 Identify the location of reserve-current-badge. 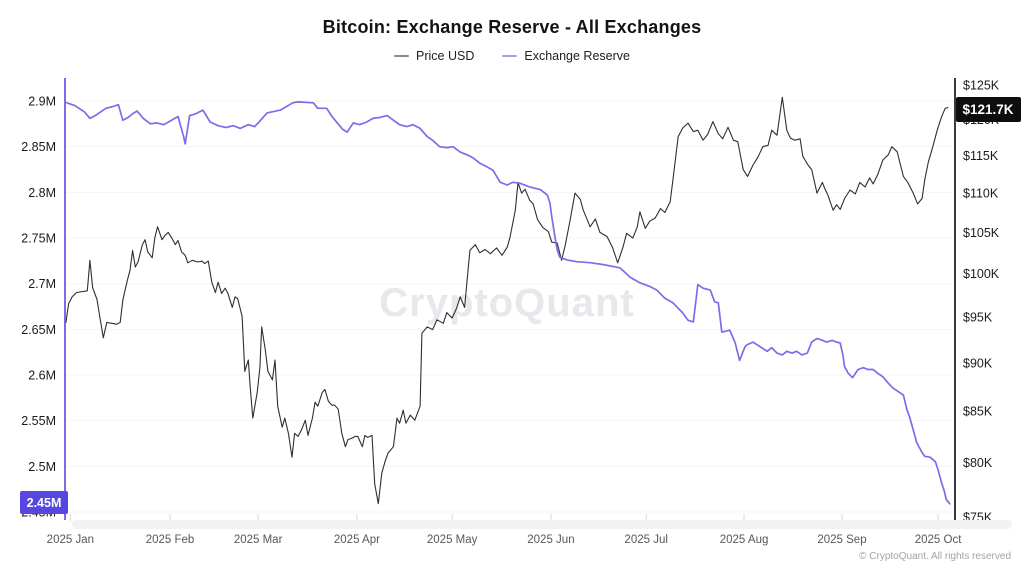
(44, 502).